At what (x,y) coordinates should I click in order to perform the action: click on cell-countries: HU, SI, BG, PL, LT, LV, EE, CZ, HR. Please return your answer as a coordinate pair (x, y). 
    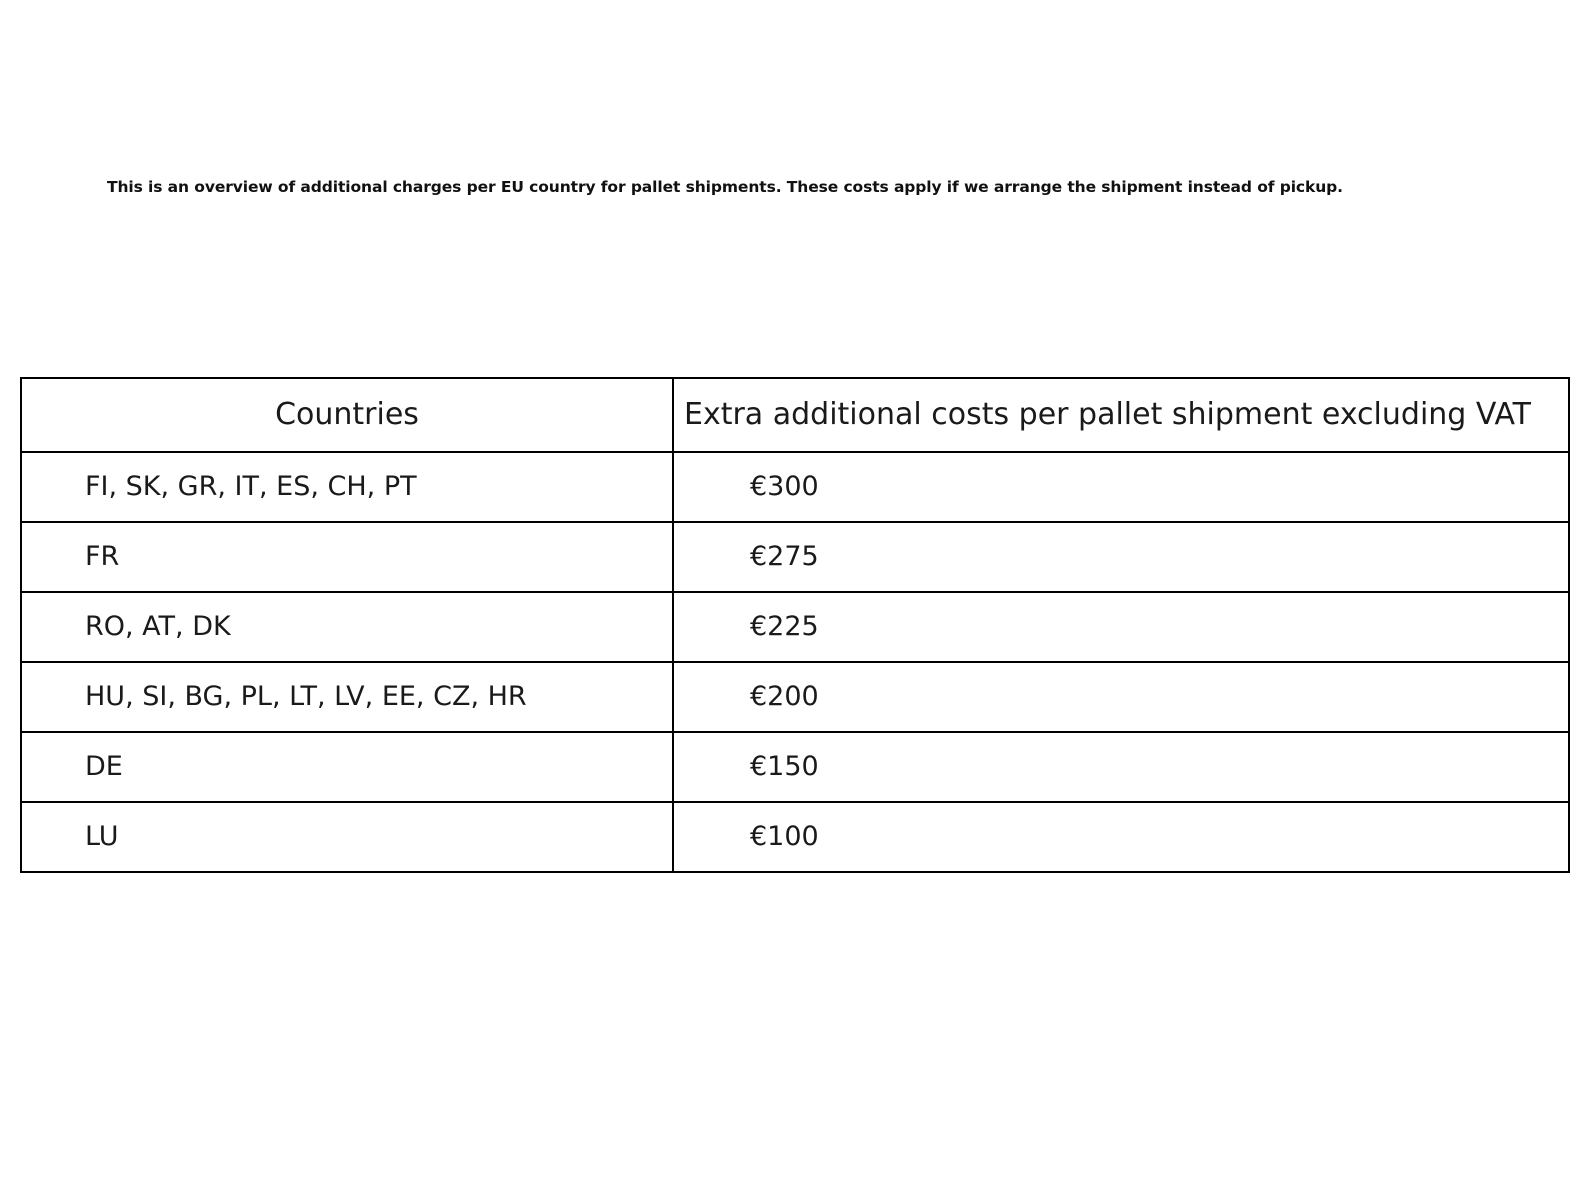
    Looking at the image, I should click on (347, 697).